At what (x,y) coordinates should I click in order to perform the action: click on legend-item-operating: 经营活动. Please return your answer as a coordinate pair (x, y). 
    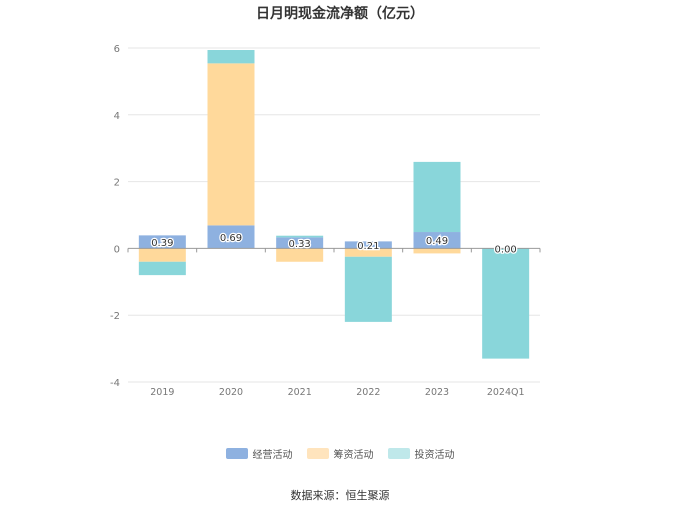
    Looking at the image, I should click on (259, 453).